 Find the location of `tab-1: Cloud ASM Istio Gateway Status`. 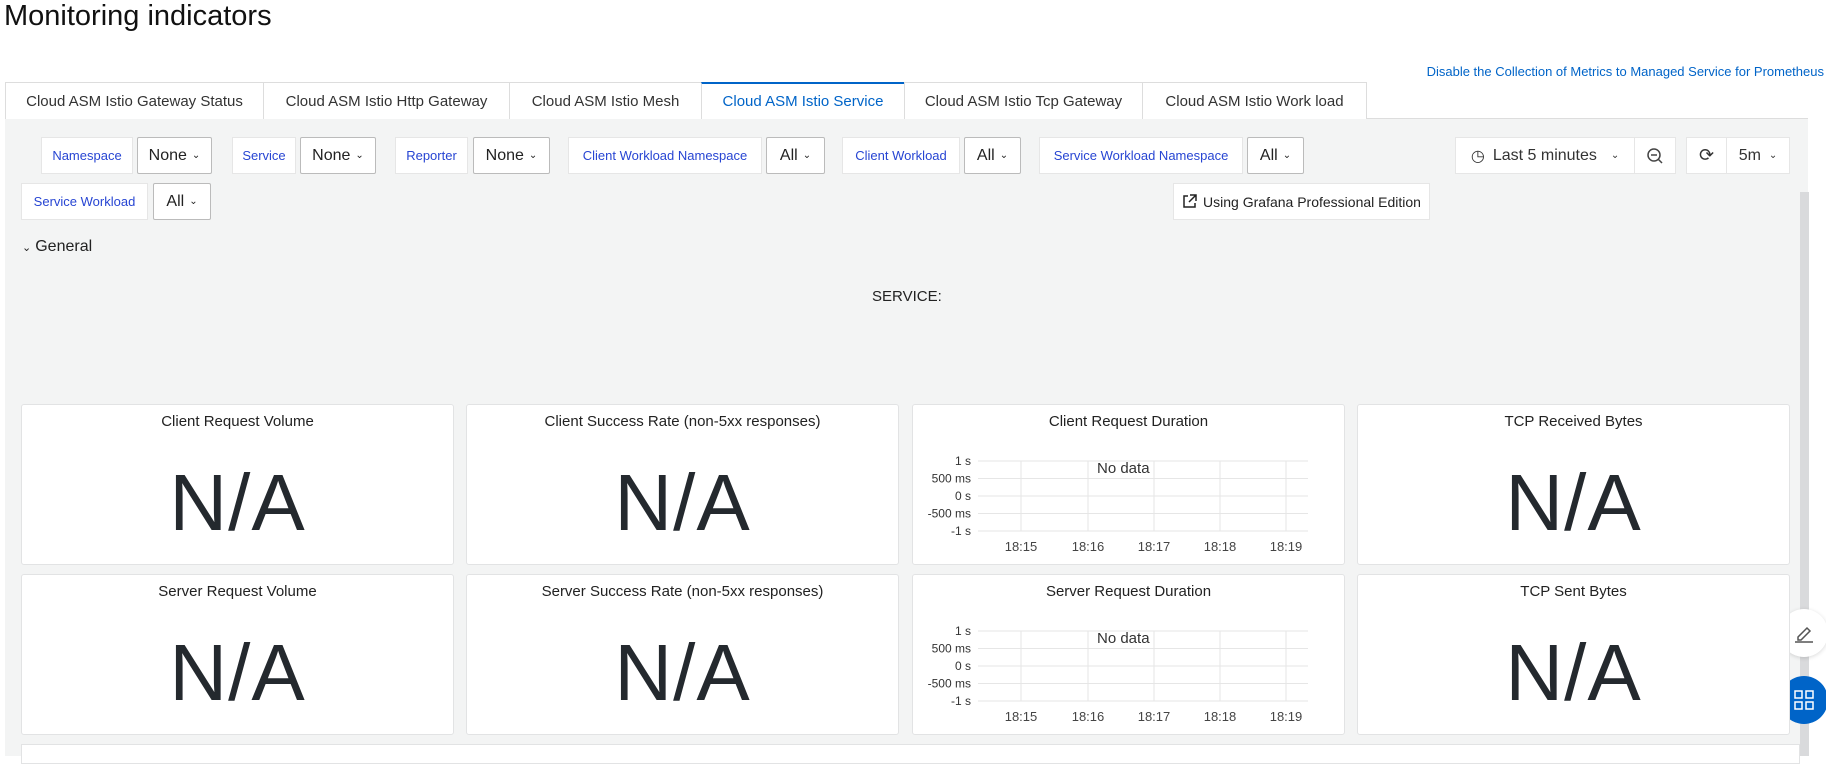

tab-1: Cloud ASM Istio Gateway Status is located at coordinates (134, 100).